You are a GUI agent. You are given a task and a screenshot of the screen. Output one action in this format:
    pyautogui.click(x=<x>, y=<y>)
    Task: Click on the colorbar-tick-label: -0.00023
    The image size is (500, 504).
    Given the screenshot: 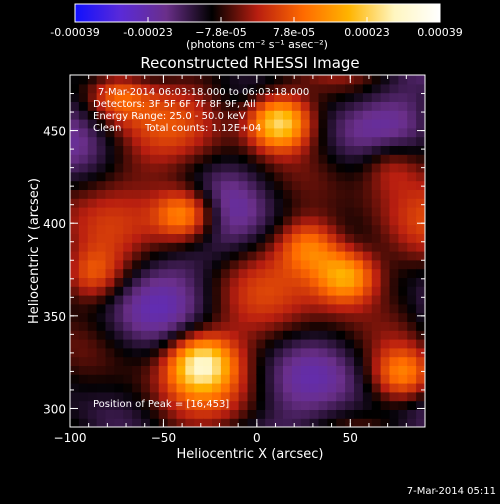 What is the action you would take?
    pyautogui.click(x=147, y=32)
    